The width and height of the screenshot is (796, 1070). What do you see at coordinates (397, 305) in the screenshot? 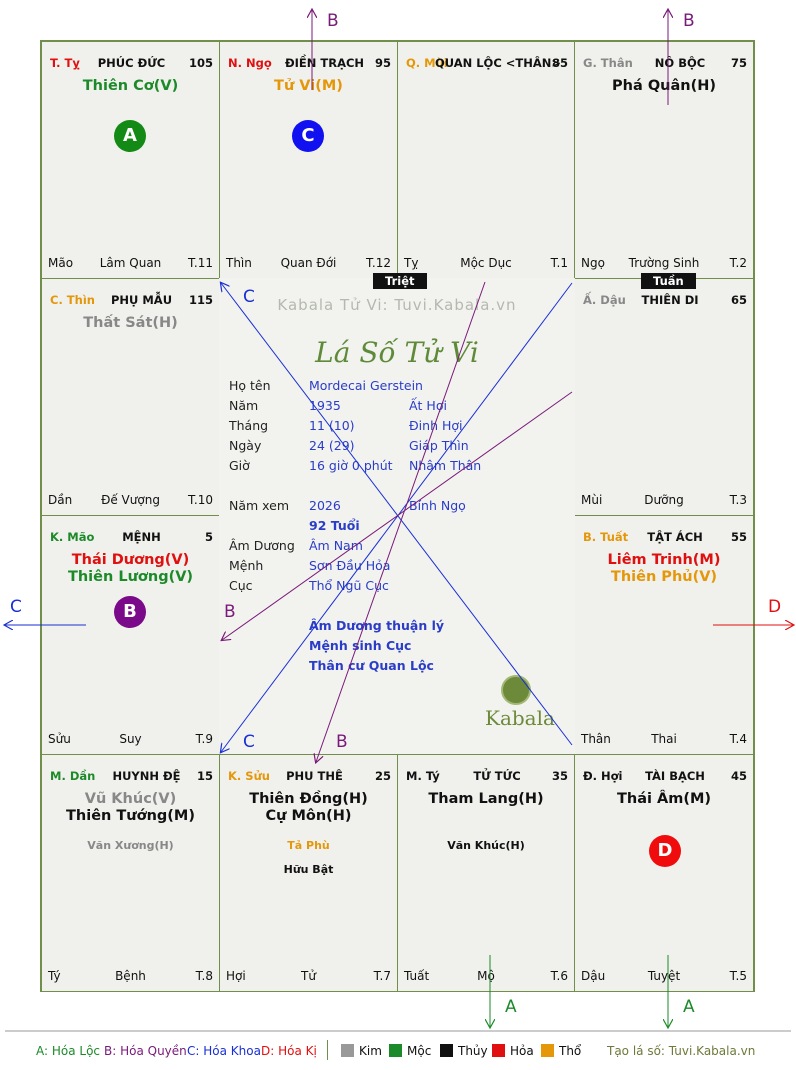
I see `watermark-text: Kabala Tử Vi: Tuvi.Kabala.vn` at bounding box center [397, 305].